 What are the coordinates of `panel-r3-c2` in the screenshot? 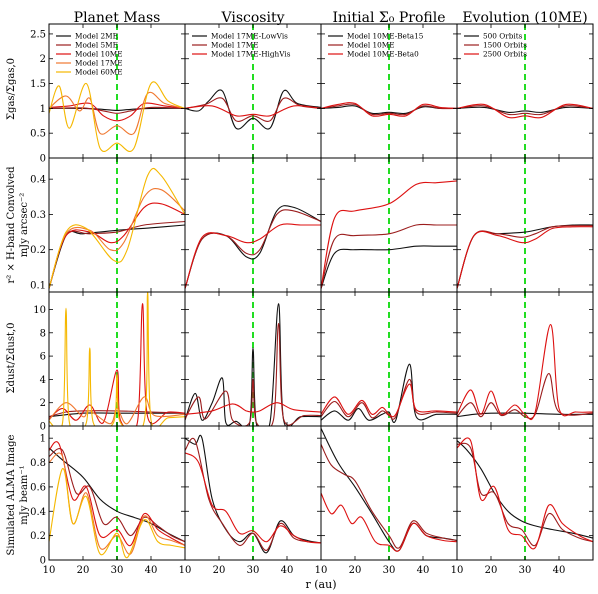 It's located at (253, 359).